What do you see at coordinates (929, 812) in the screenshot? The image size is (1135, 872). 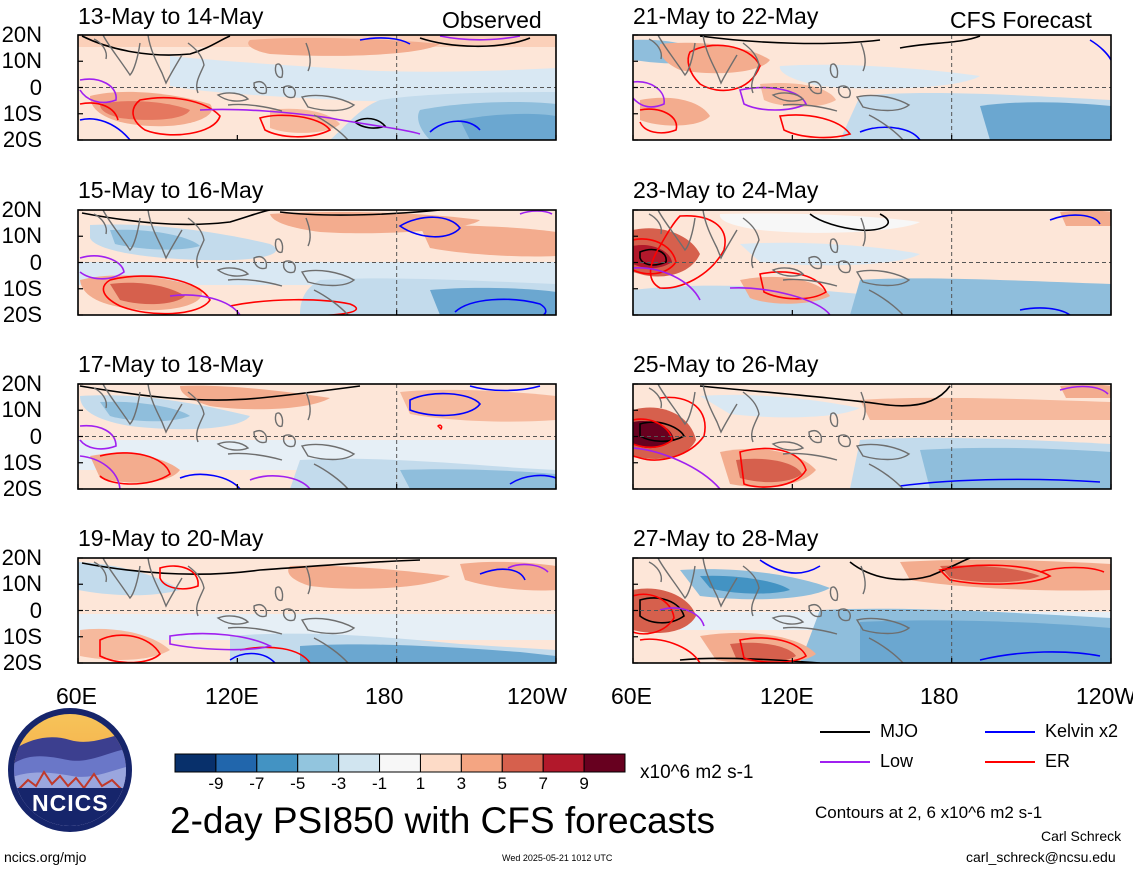 I see `contours-note: Contours at 2, 6 x10^6 m2 s-1` at bounding box center [929, 812].